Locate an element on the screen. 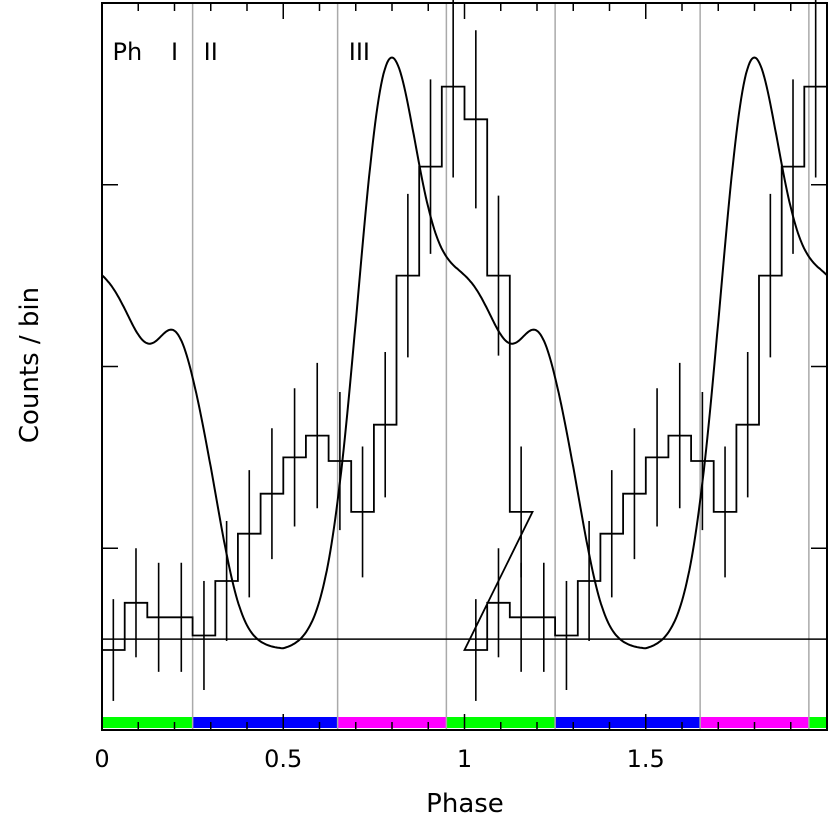 This screenshot has height=840, width=830. x-tick-label-3: 1.5 is located at coordinates (646, 759).